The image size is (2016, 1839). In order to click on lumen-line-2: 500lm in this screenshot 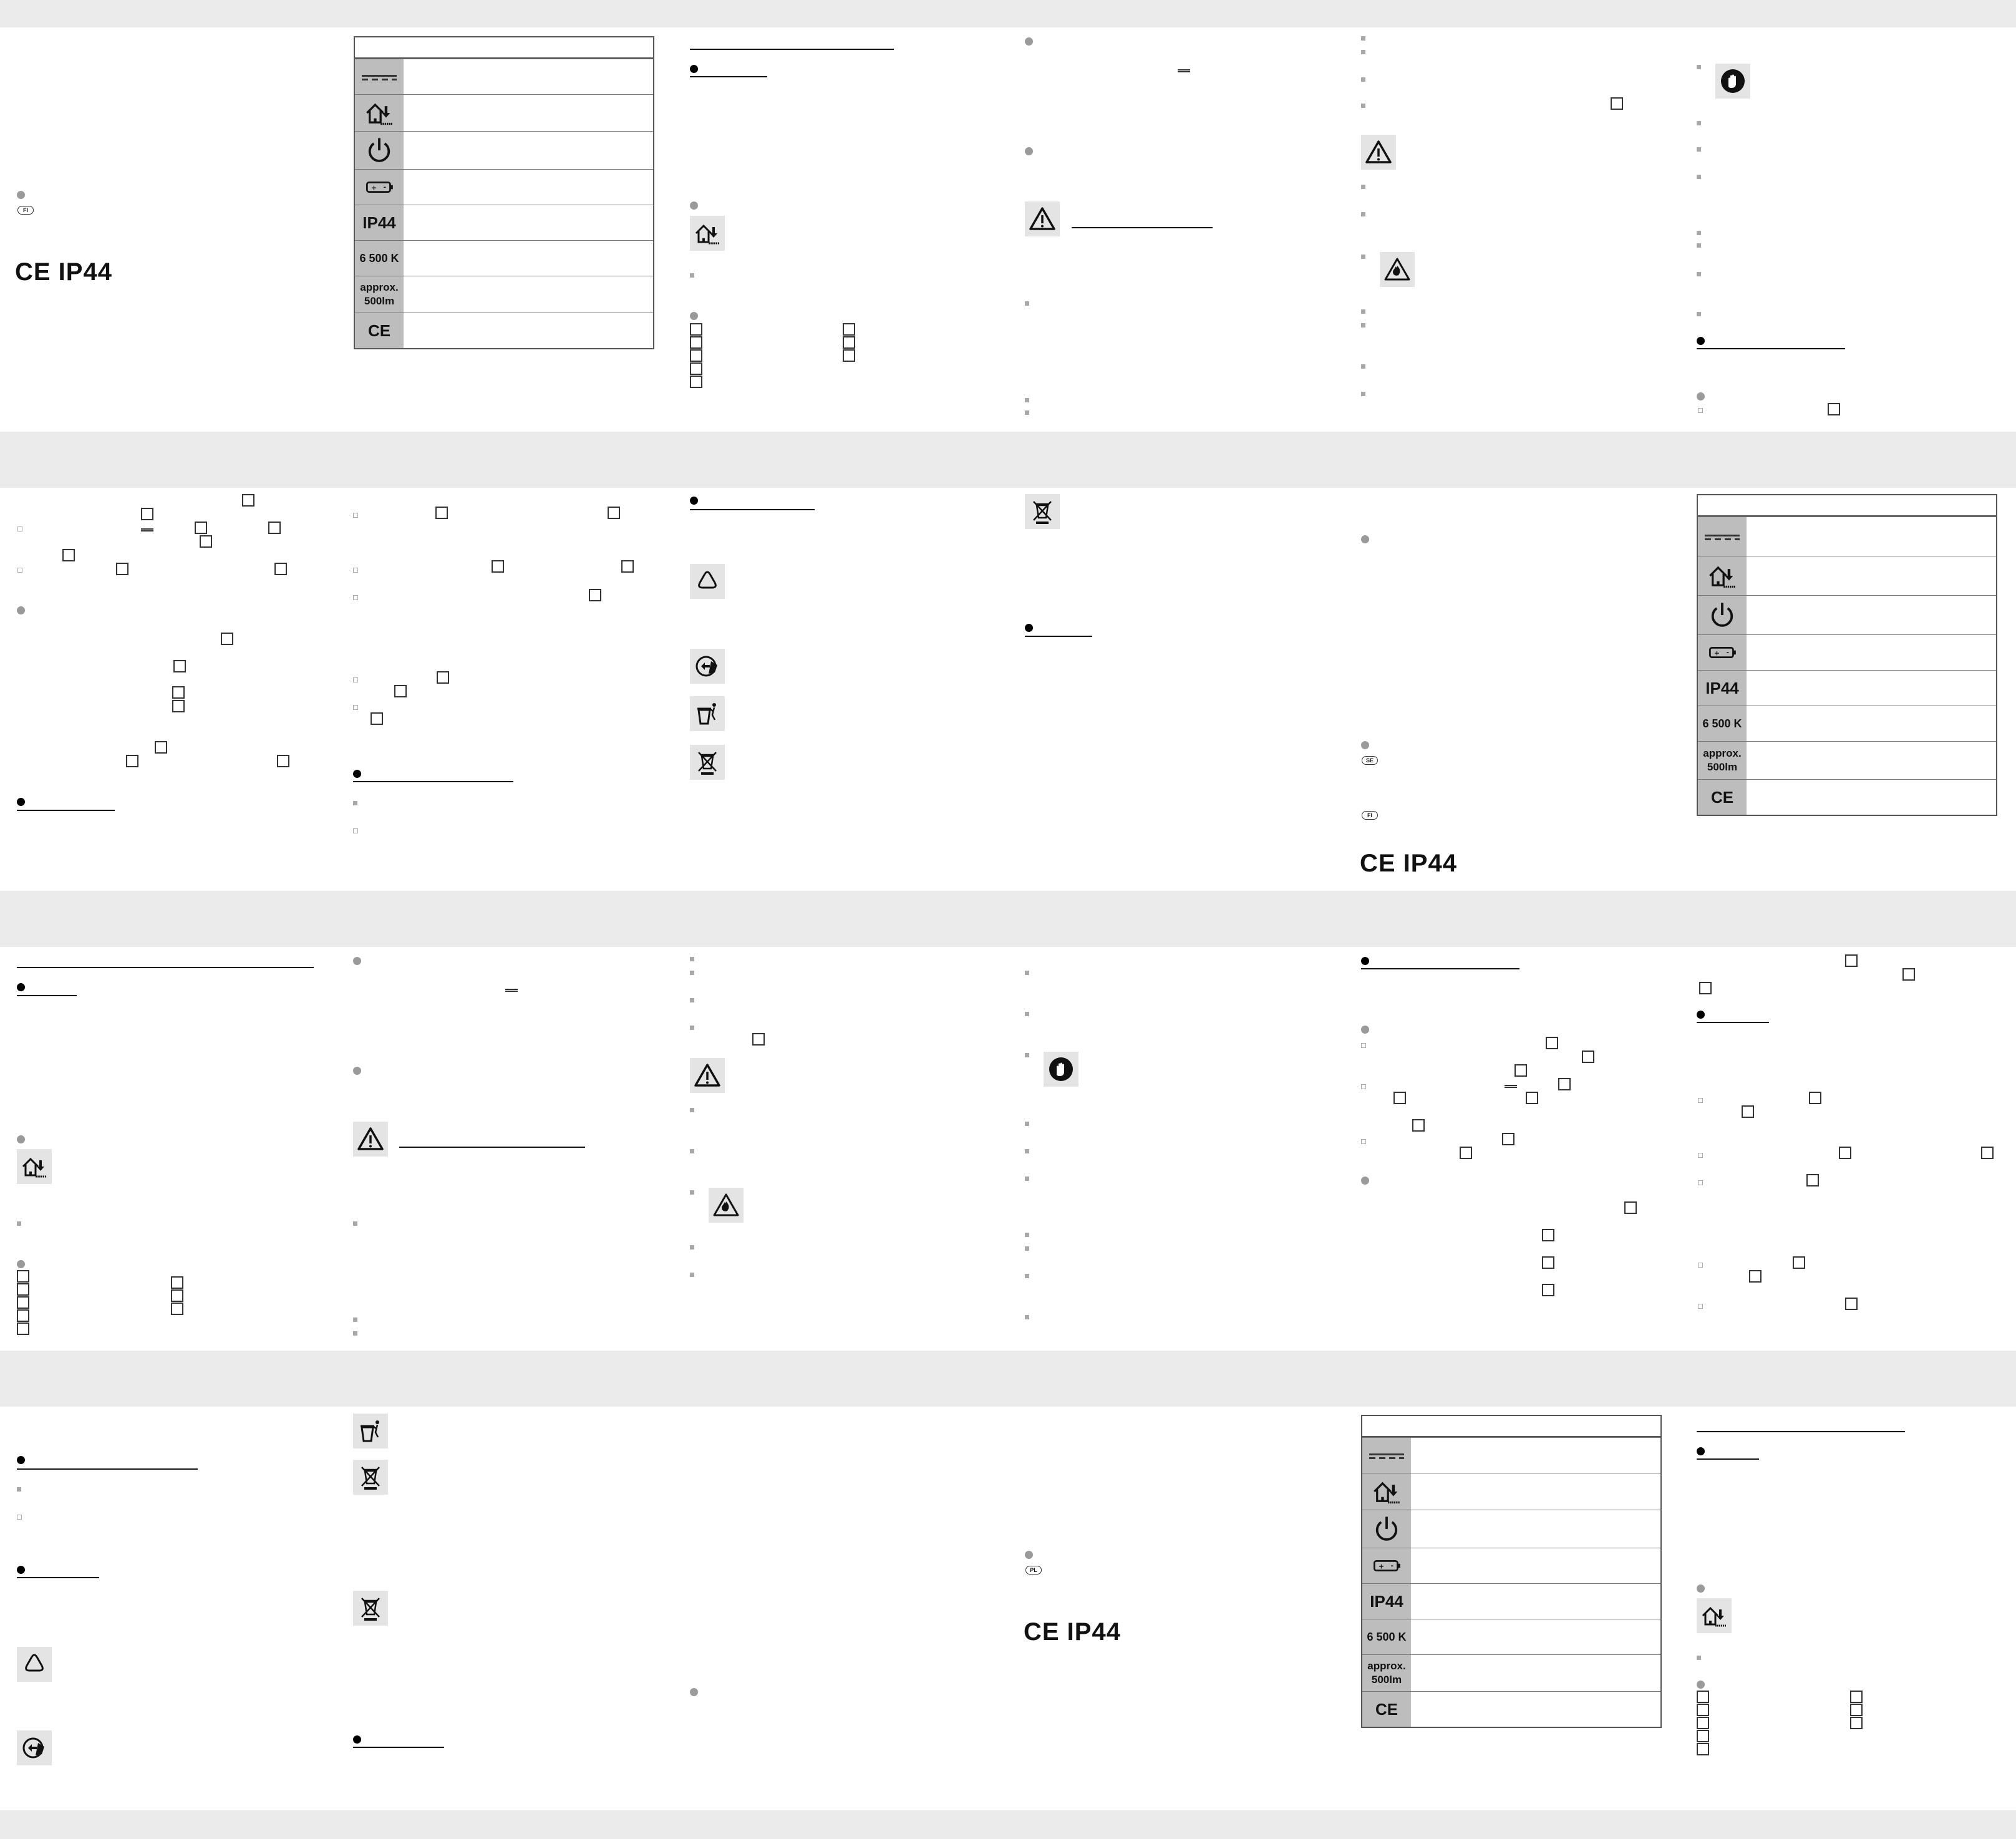, I will do `click(1386, 1680)`.